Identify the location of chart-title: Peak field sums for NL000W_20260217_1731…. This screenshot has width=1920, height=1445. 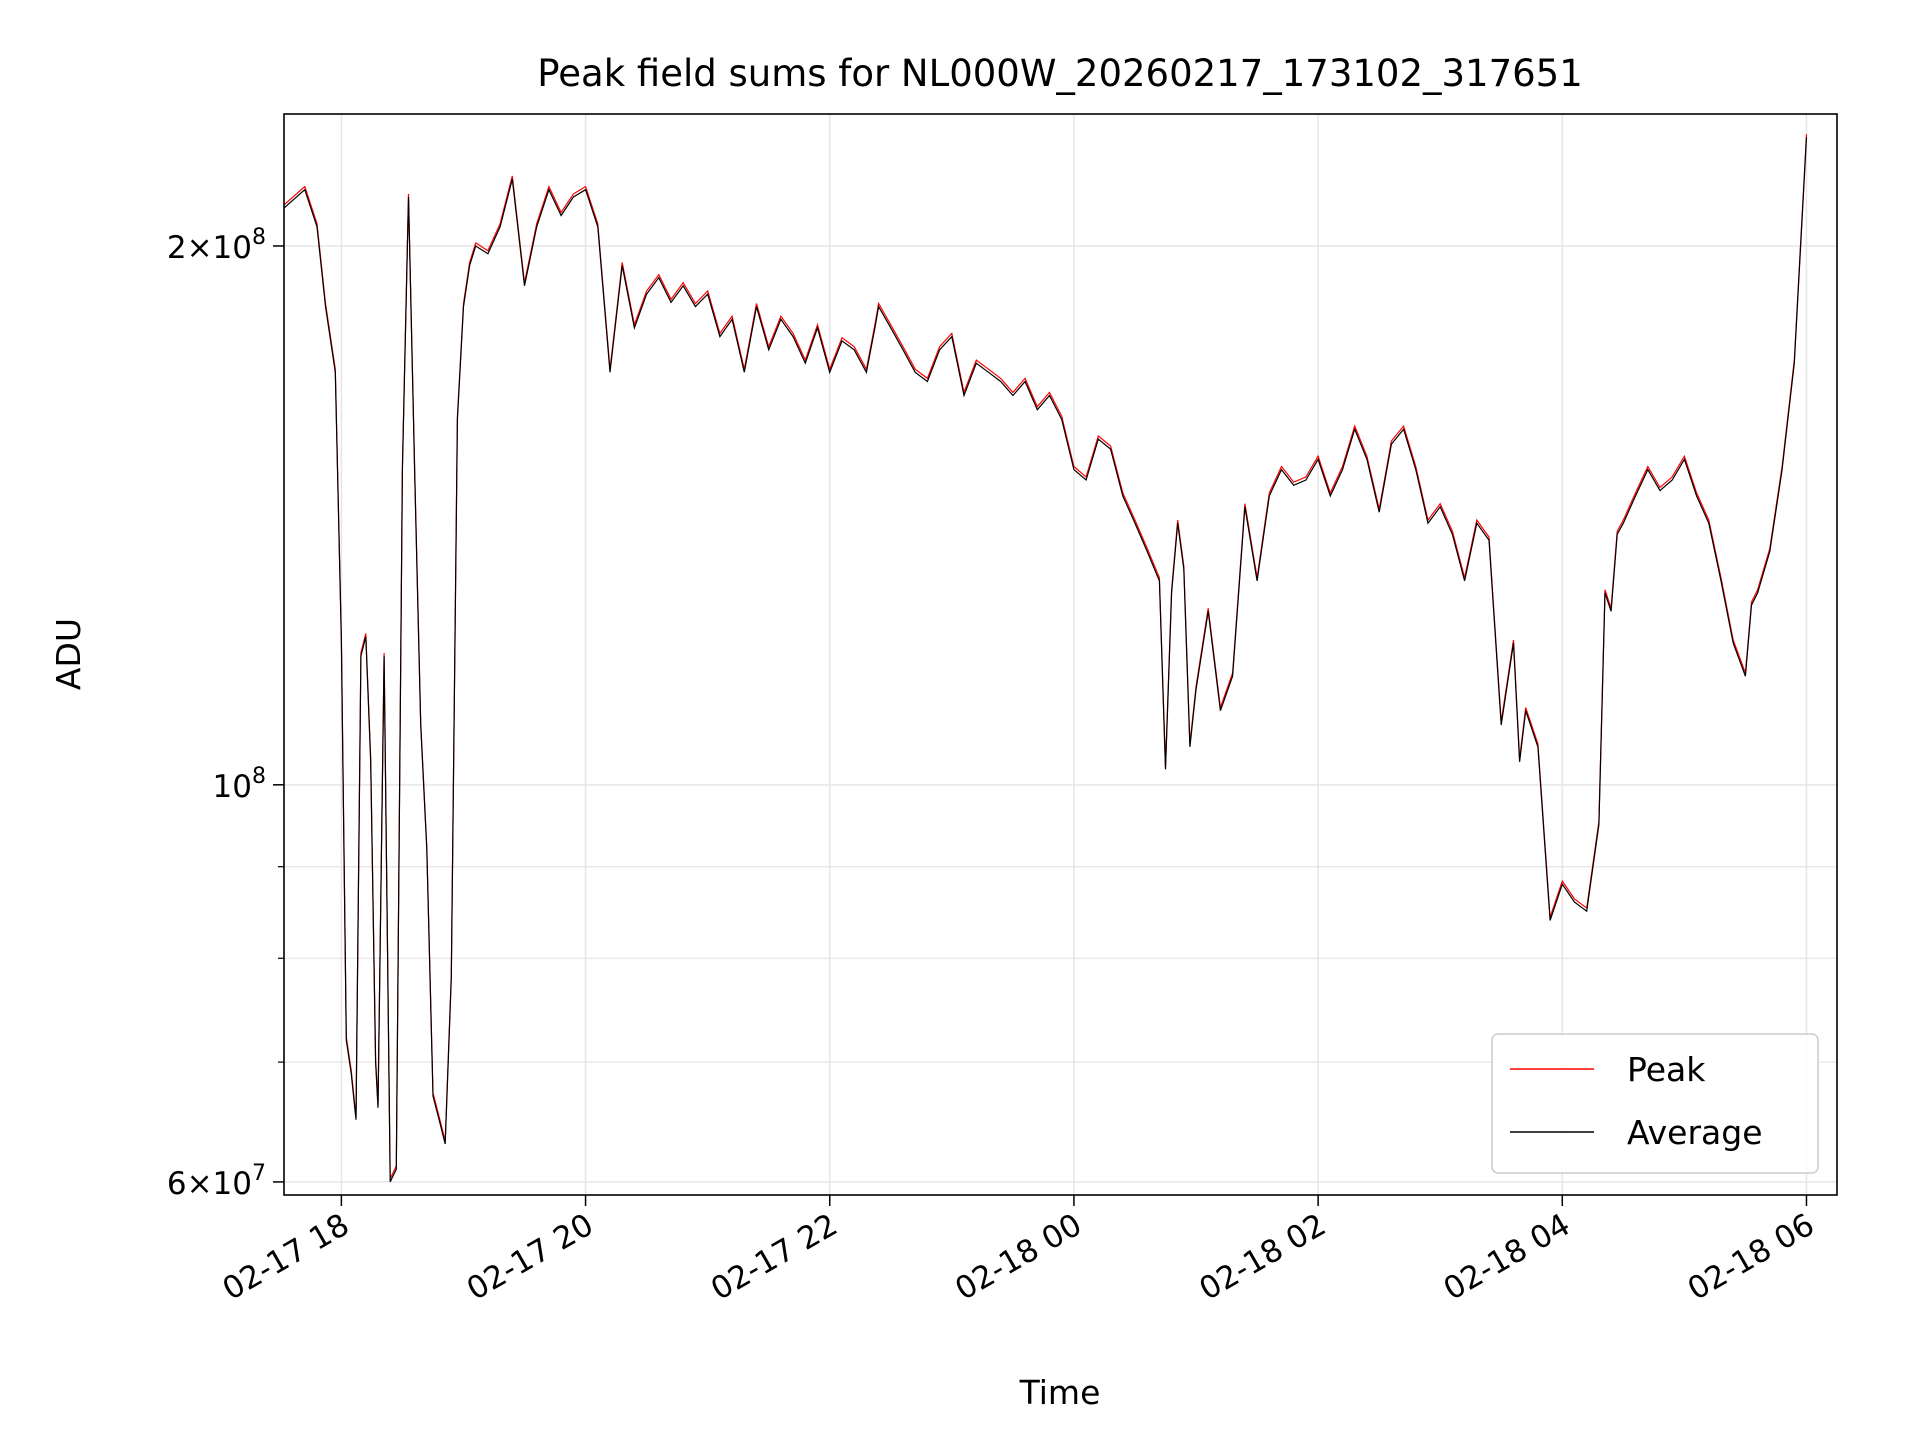
(1059, 73).